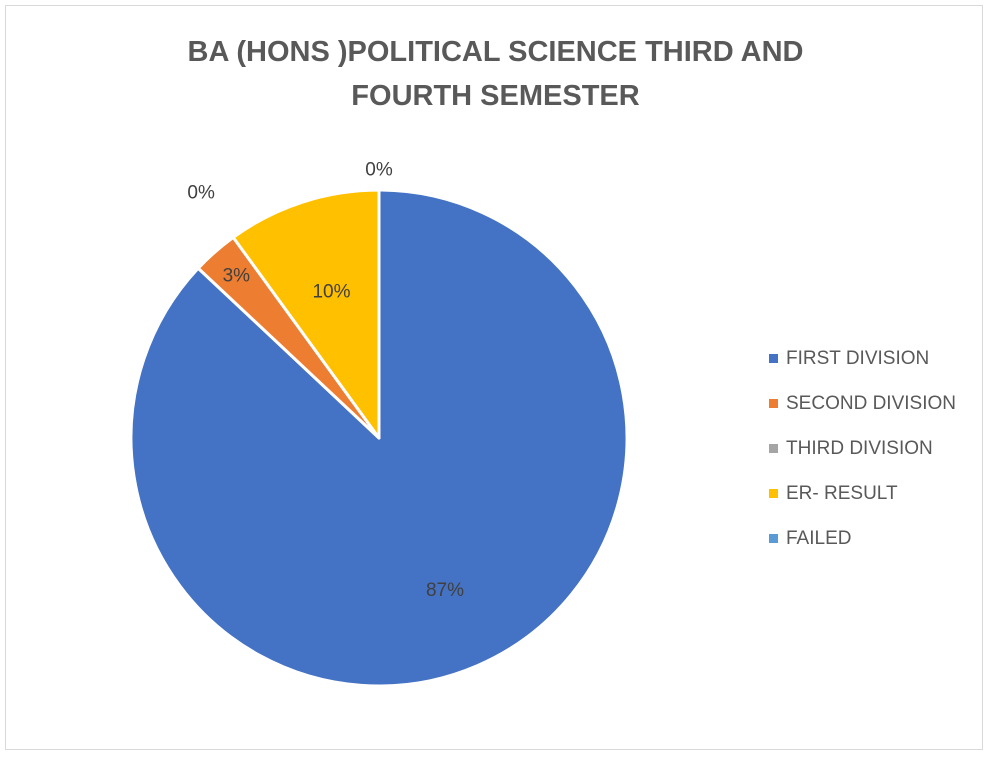  I want to click on legend-item-first-division: FIRST DIVISION, so click(862, 358).